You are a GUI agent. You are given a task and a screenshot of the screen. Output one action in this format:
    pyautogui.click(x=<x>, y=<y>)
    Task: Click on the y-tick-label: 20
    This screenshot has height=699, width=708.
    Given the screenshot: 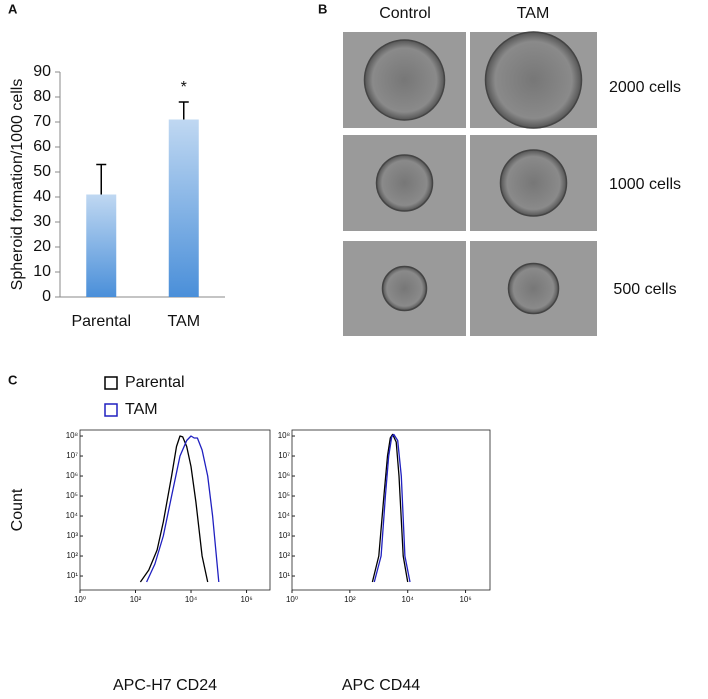 What is the action you would take?
    pyautogui.click(x=42, y=246)
    